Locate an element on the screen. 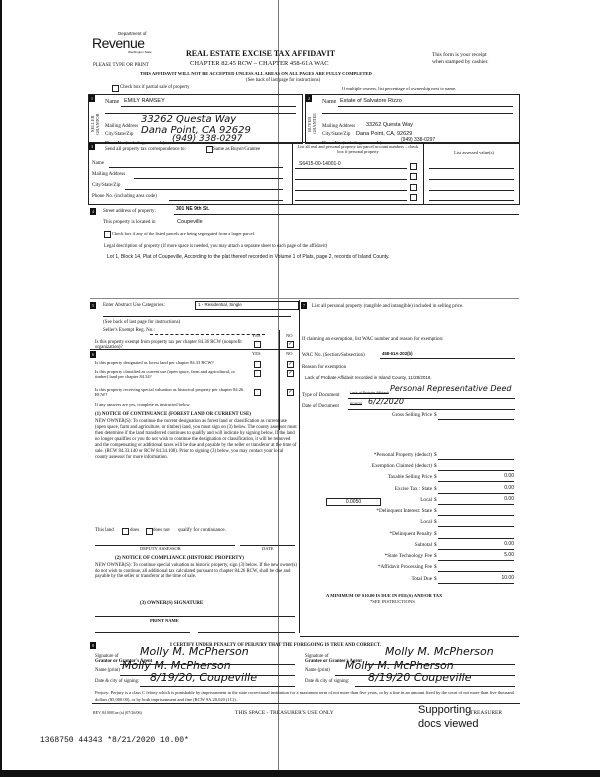 This screenshot has height=777, width=600. seller-address: 33262 Questa Way is located at coordinates (189, 119).